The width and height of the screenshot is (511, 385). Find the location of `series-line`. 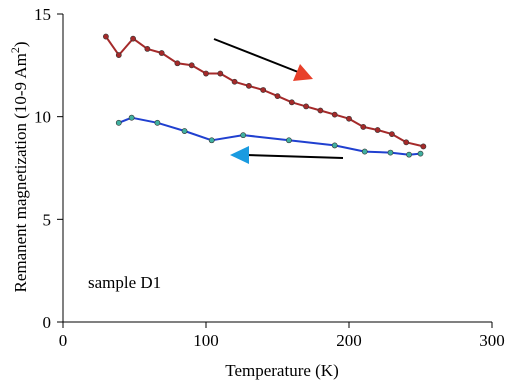

series-line is located at coordinates (269, 136).